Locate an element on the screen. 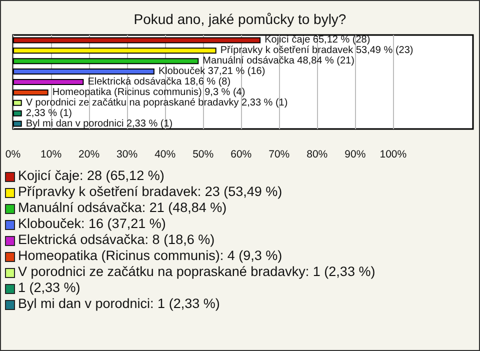  chart-title: Pokud ano, jaké pomůcky to byly? is located at coordinates (240, 19).